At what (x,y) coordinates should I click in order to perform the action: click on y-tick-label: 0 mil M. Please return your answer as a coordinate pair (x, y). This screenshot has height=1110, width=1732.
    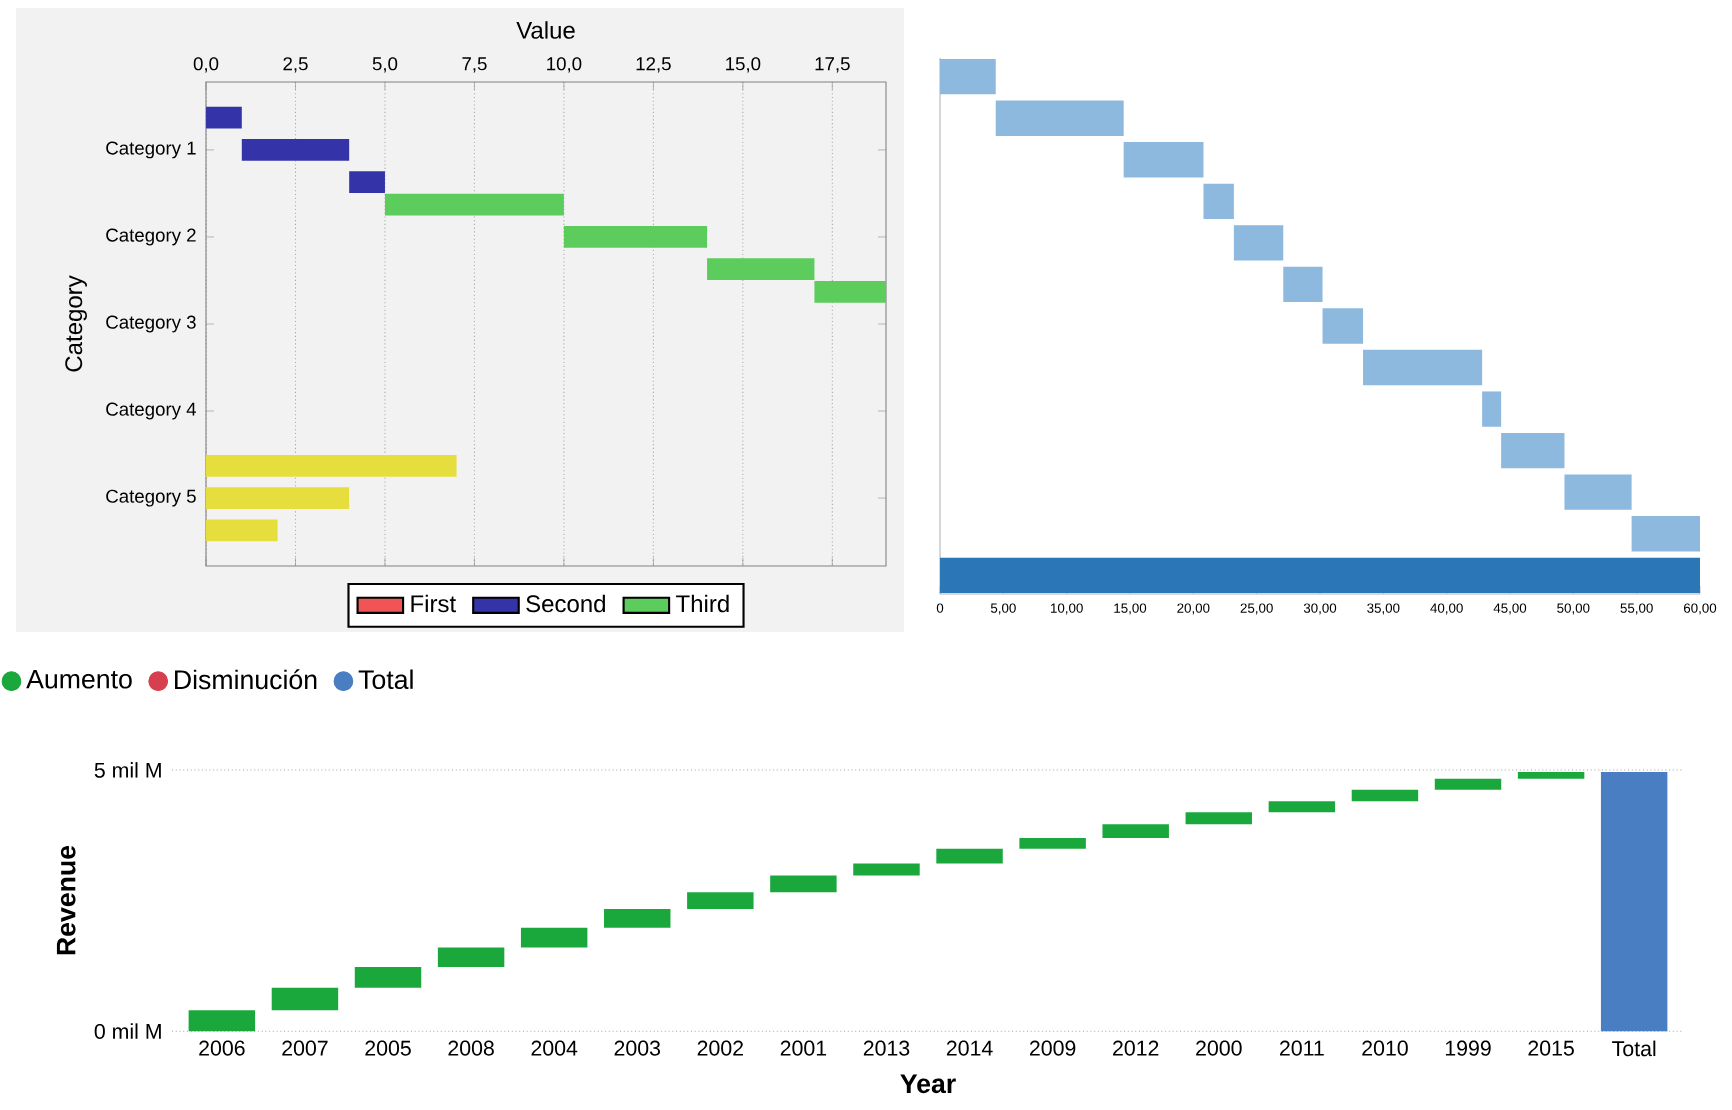
    Looking at the image, I should click on (127, 1031).